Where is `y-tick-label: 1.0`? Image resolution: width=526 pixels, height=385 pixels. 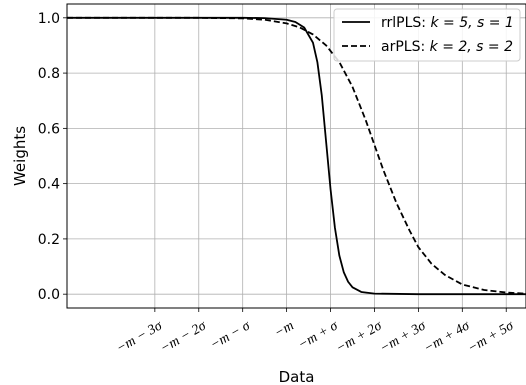 y-tick-label: 1.0 is located at coordinates (49, 19).